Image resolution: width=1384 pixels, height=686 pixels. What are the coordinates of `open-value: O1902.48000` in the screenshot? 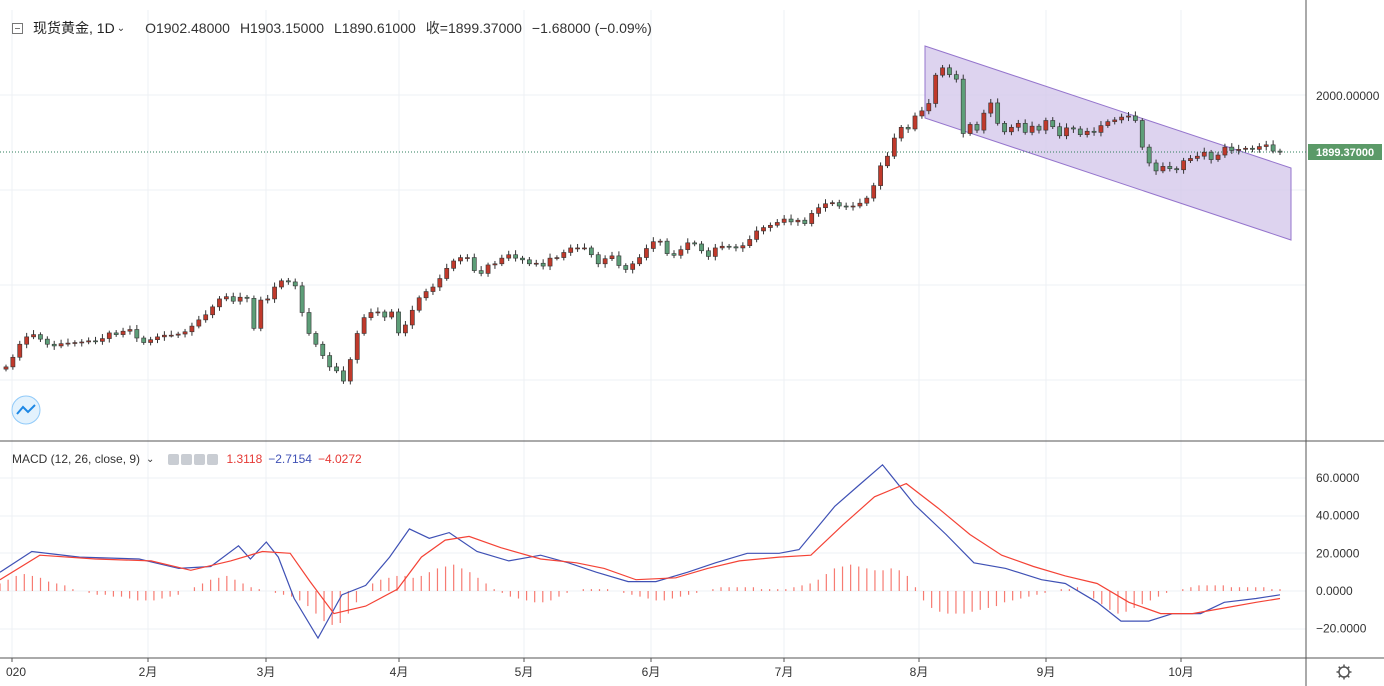 It's located at (187, 28).